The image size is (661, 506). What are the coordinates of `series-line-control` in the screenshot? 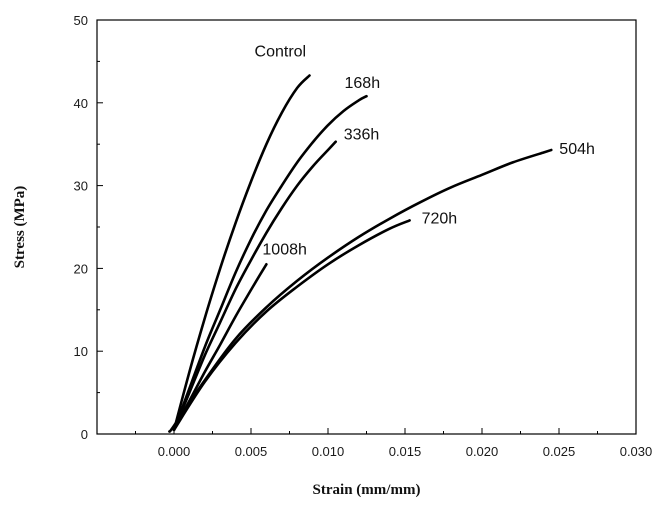 It's located at (241, 253).